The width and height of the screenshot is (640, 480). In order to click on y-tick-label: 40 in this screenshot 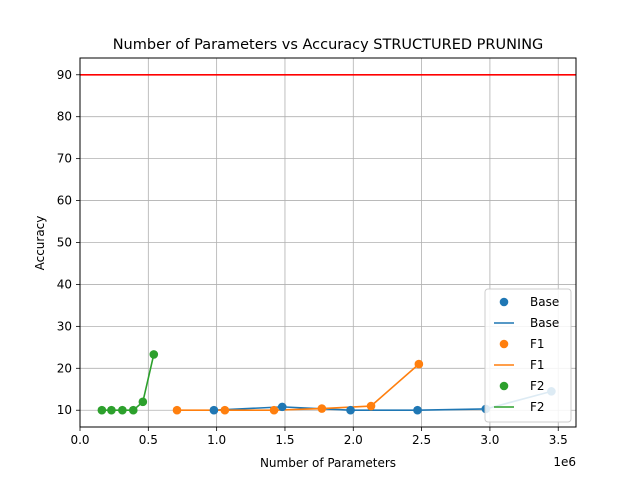, I will do `click(64, 284)`.